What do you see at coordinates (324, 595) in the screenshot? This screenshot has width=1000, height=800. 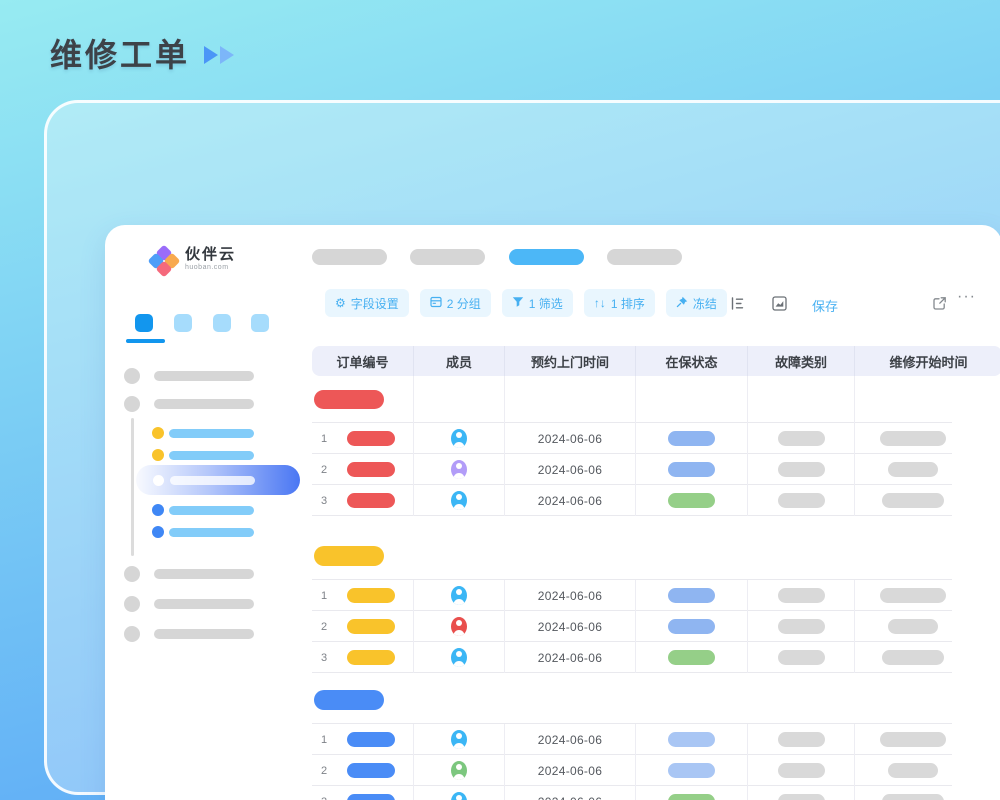 I see `row-number: 1` at bounding box center [324, 595].